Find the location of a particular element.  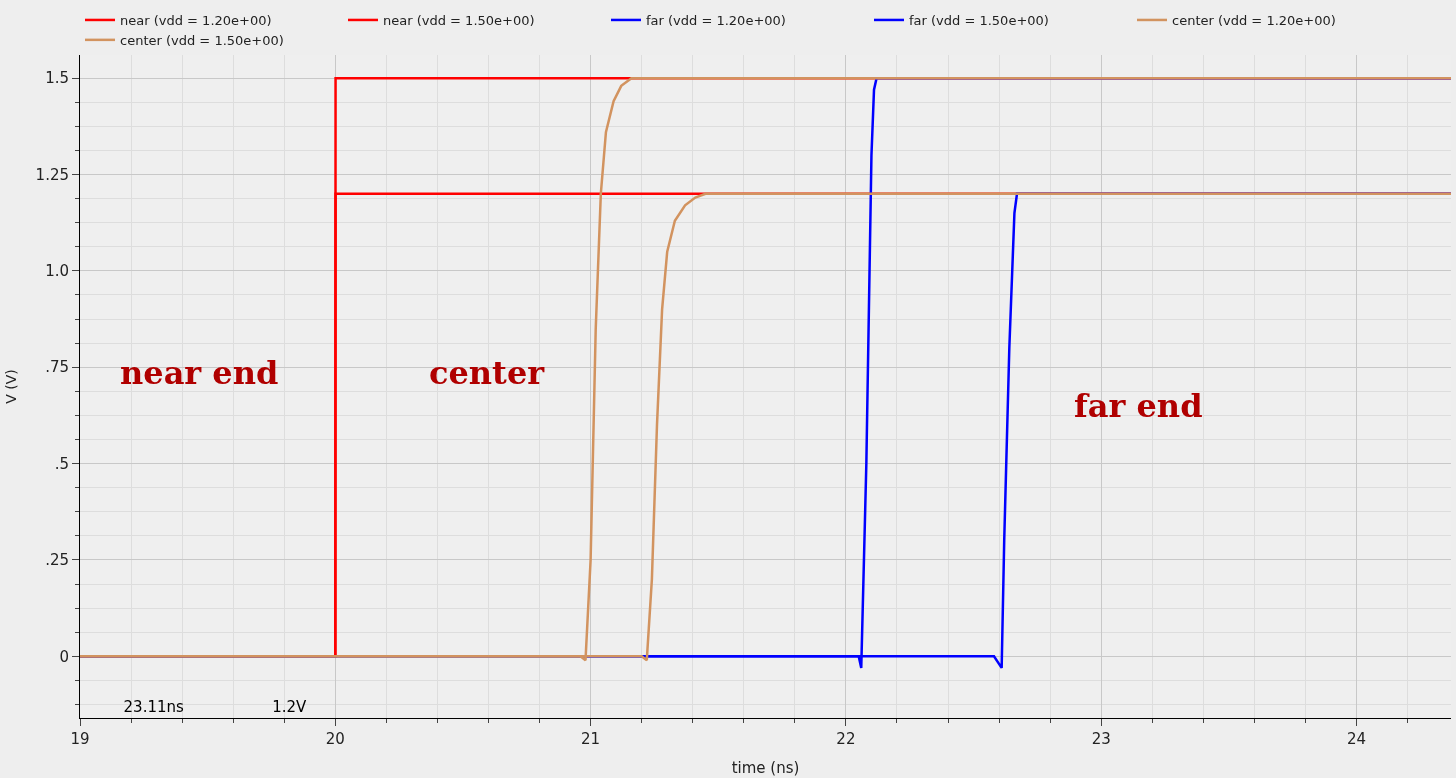

x-tick-label: 20 is located at coordinates (335, 739).